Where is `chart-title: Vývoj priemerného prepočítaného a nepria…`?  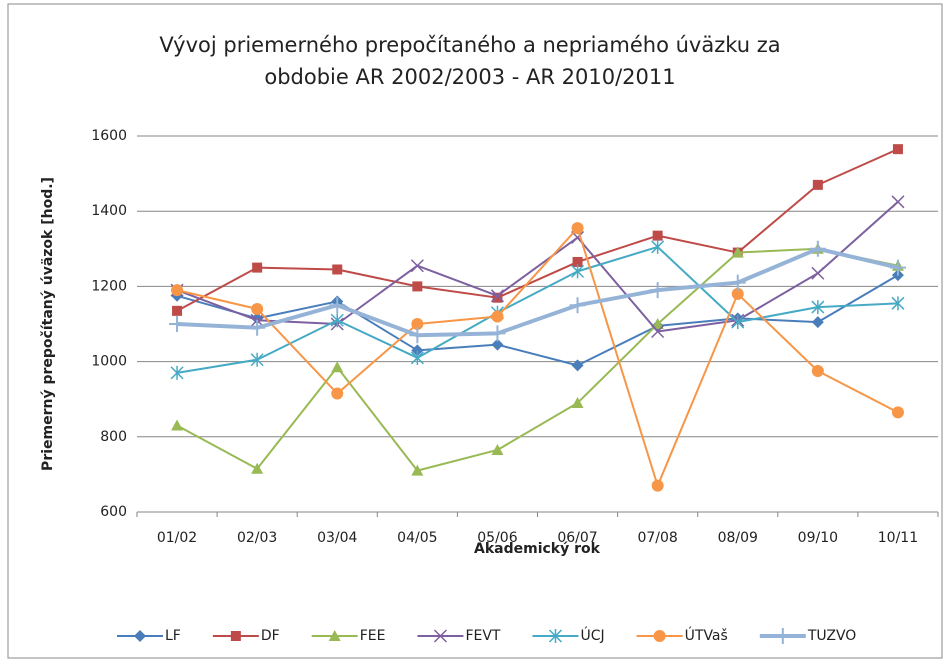
chart-title: Vývoj priemerného prepočítaného a nepria… is located at coordinates (469, 45).